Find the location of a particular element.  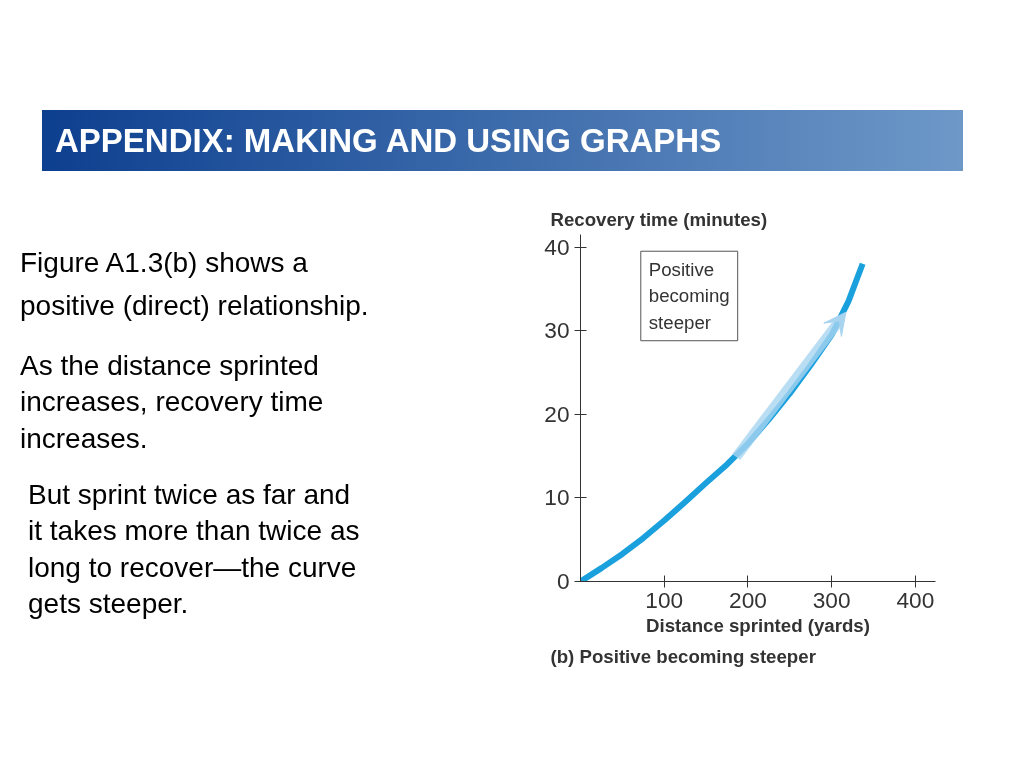

text: (b) Positive becoming steeper is located at coordinates (683, 656).